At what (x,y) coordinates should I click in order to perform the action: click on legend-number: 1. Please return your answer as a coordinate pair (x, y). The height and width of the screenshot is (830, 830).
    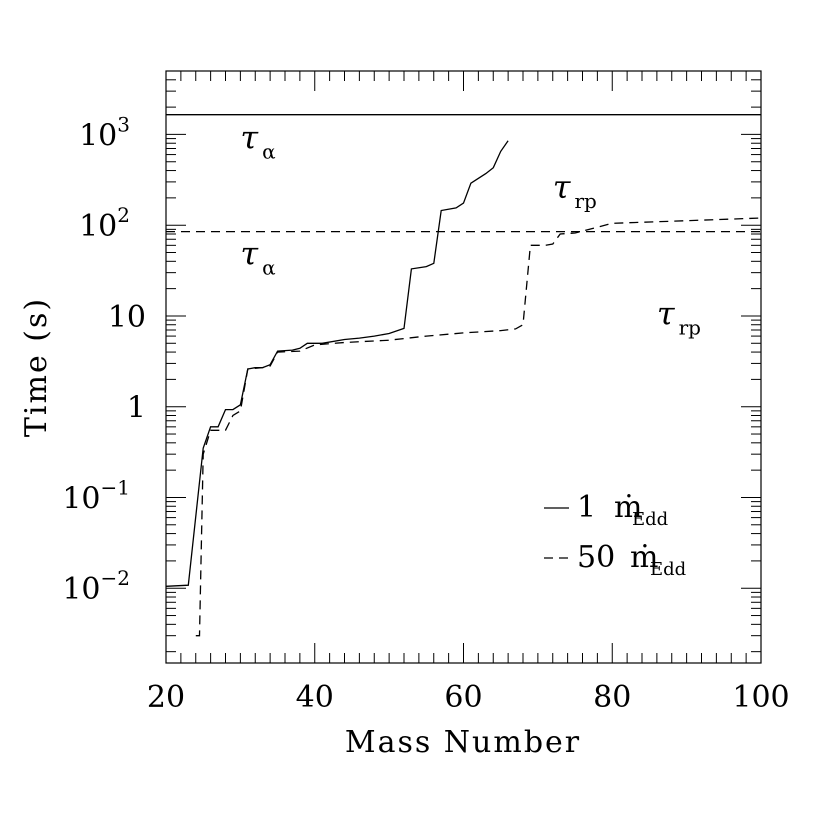
    Looking at the image, I should click on (586, 507).